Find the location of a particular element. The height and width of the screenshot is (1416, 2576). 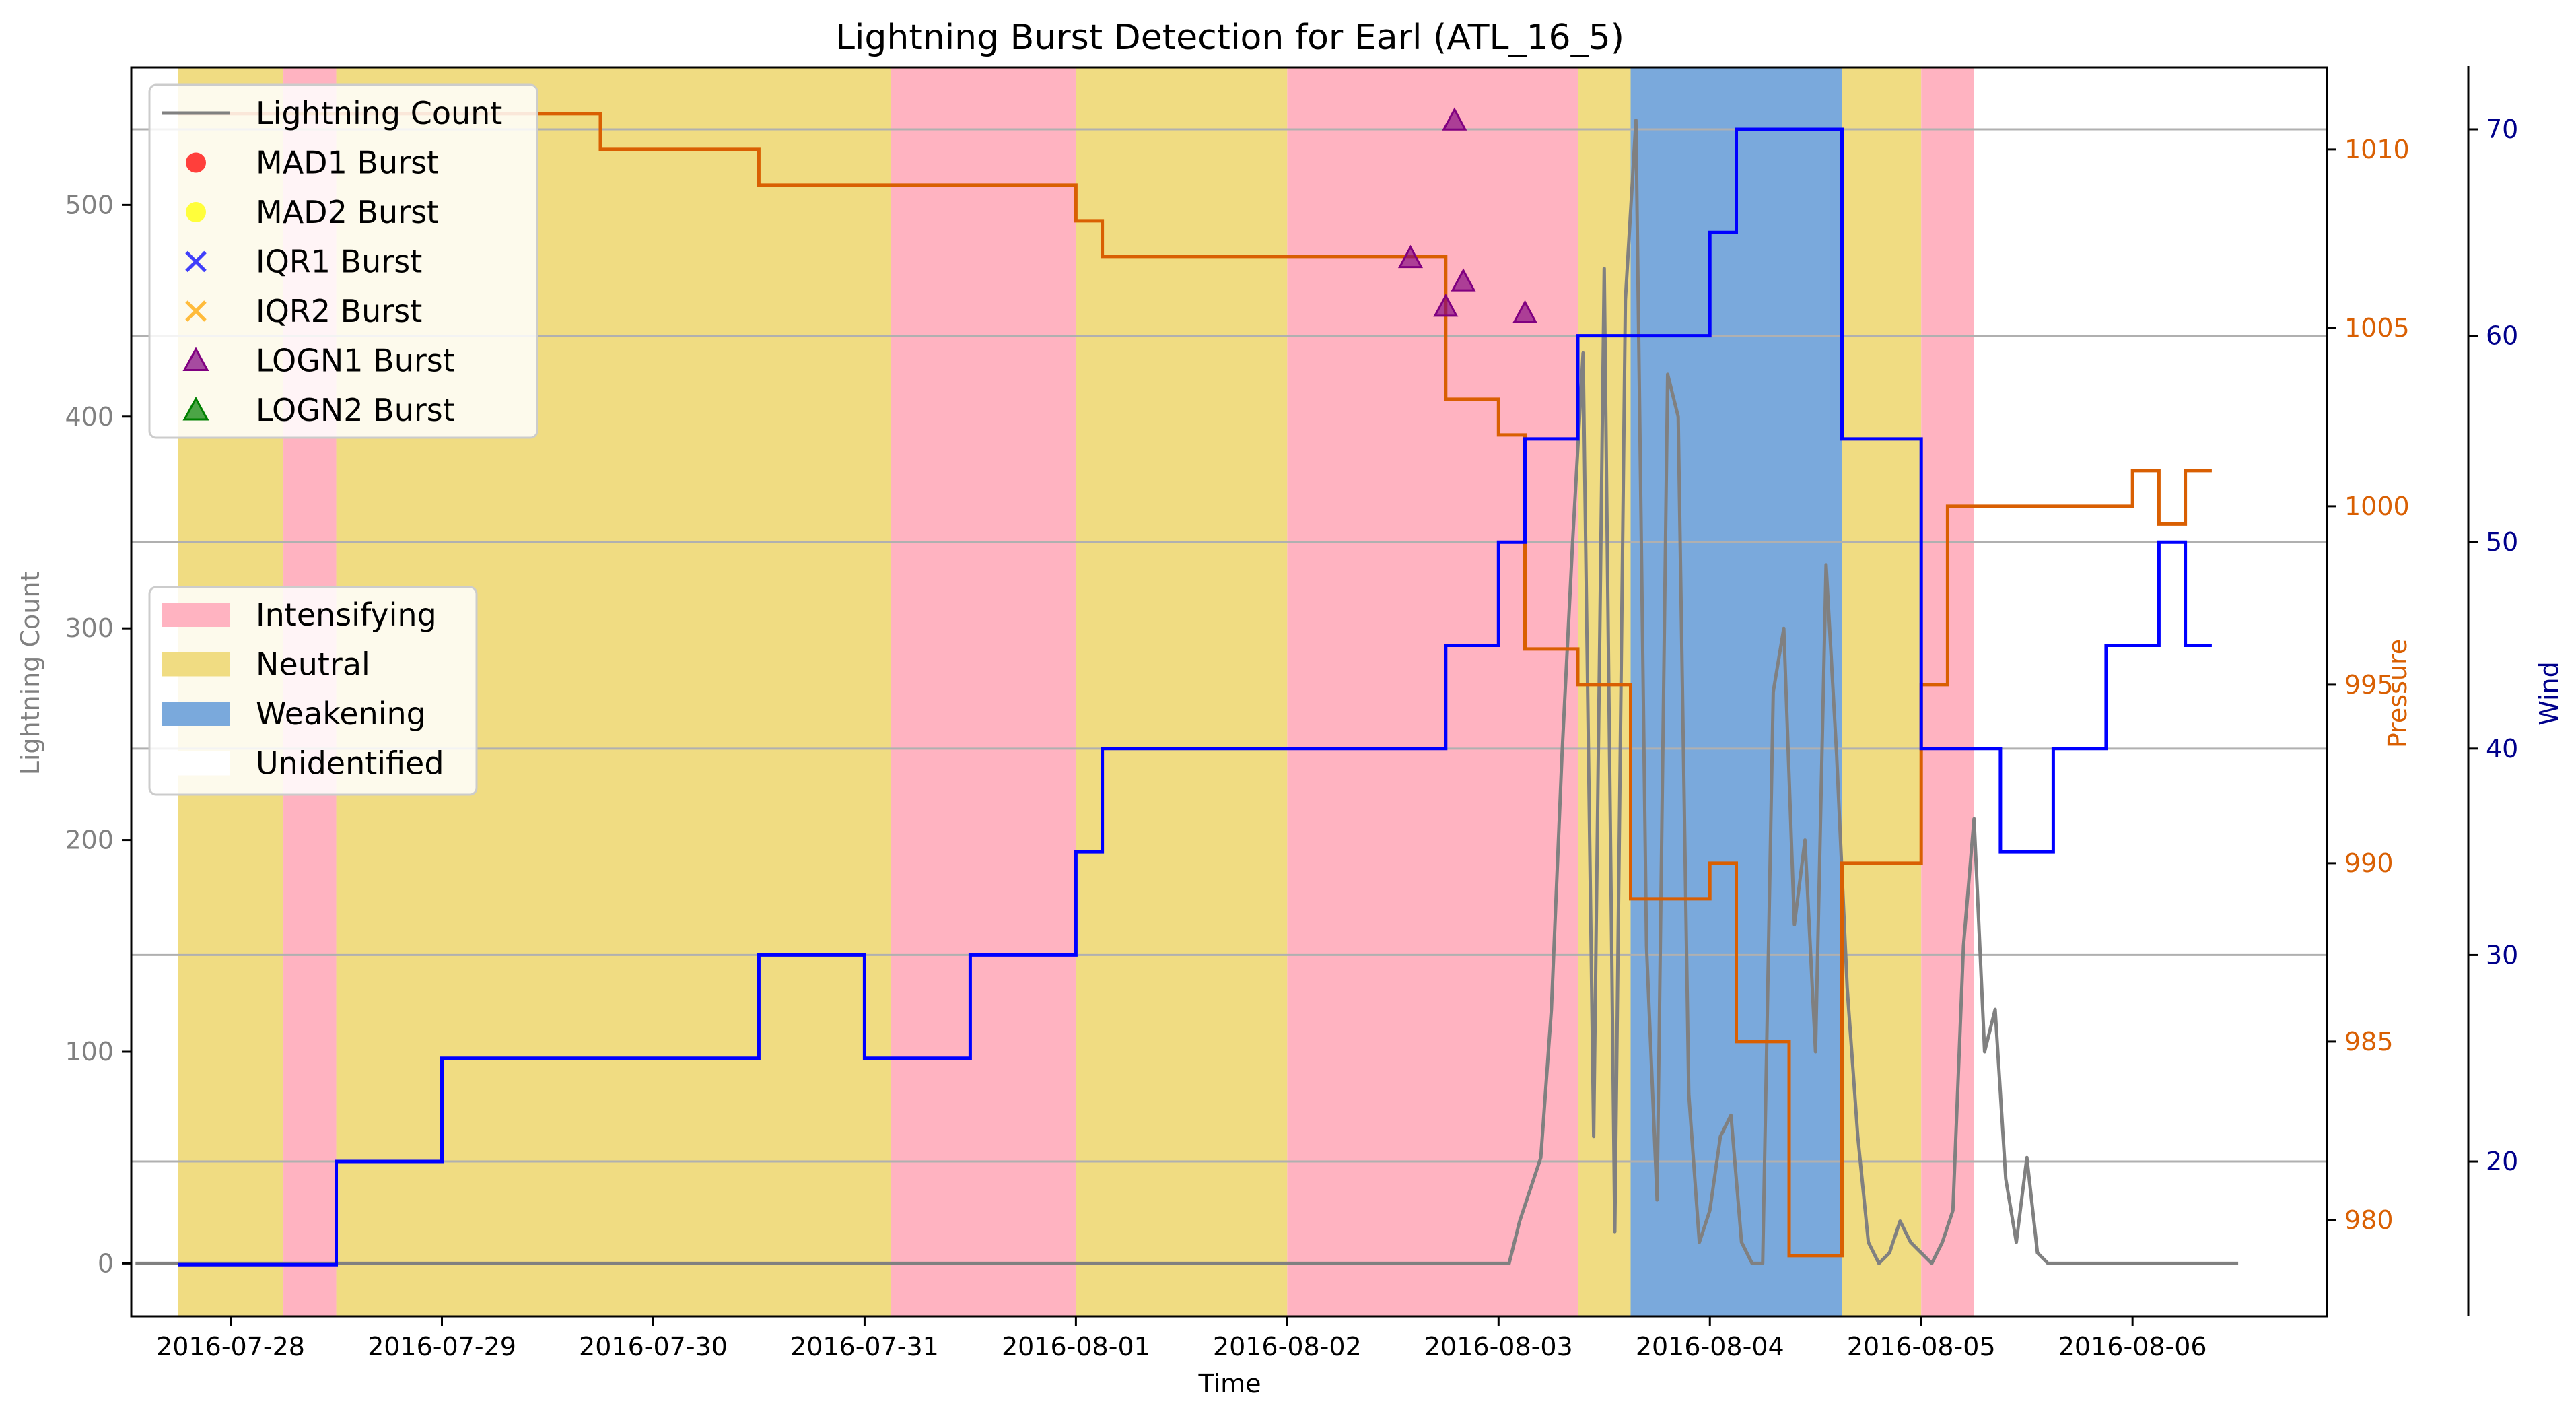

wind-axis-label: Wind is located at coordinates (2549, 693).